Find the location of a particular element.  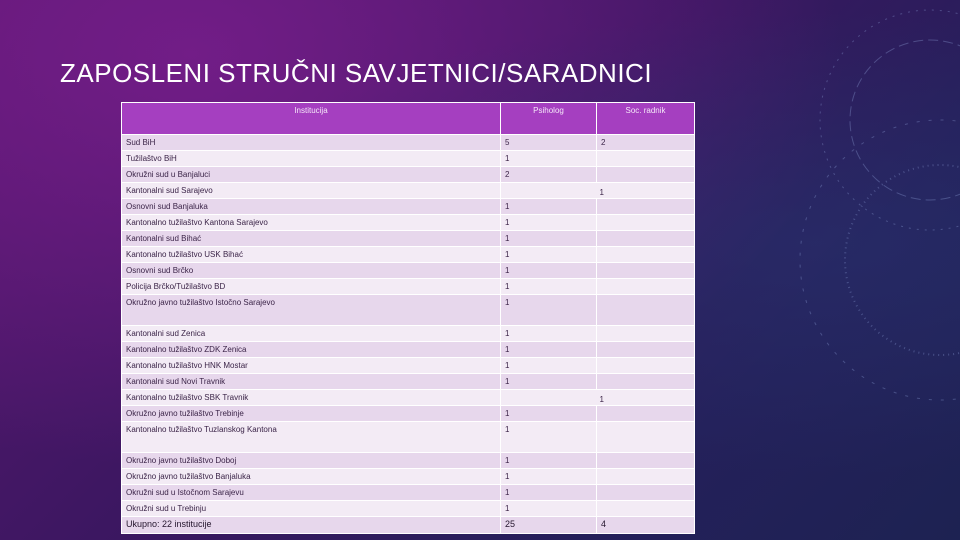

institution-cell: Kantonalno tužilaštvo Kantona Sarajevo is located at coordinates (311, 222).